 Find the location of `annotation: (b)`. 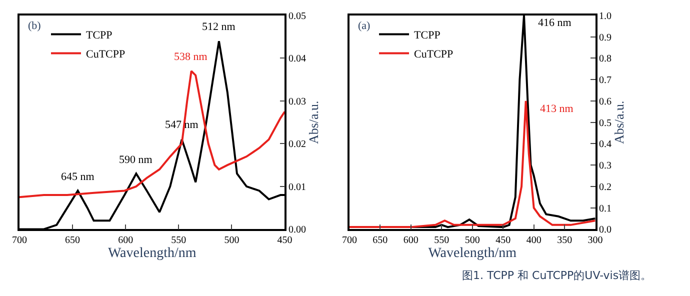

annotation: (b) is located at coordinates (35, 26).